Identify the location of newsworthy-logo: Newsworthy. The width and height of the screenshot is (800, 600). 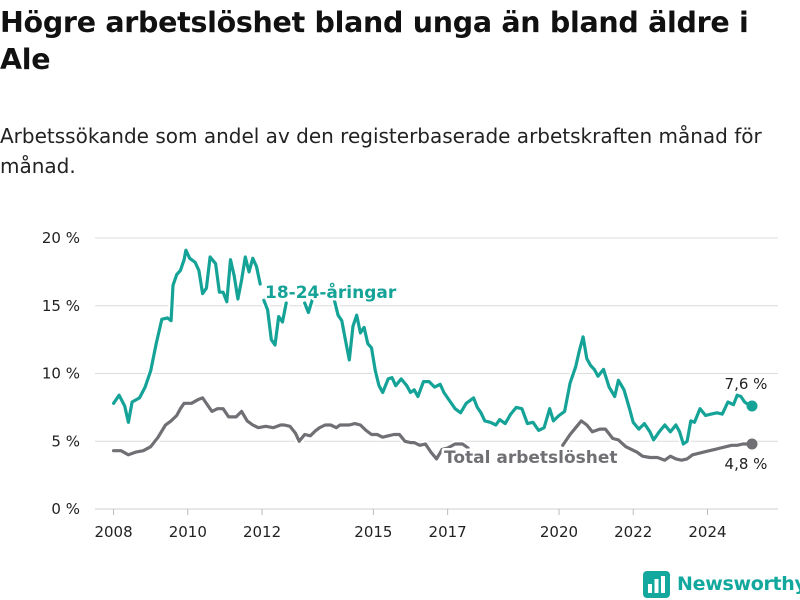
(721, 584).